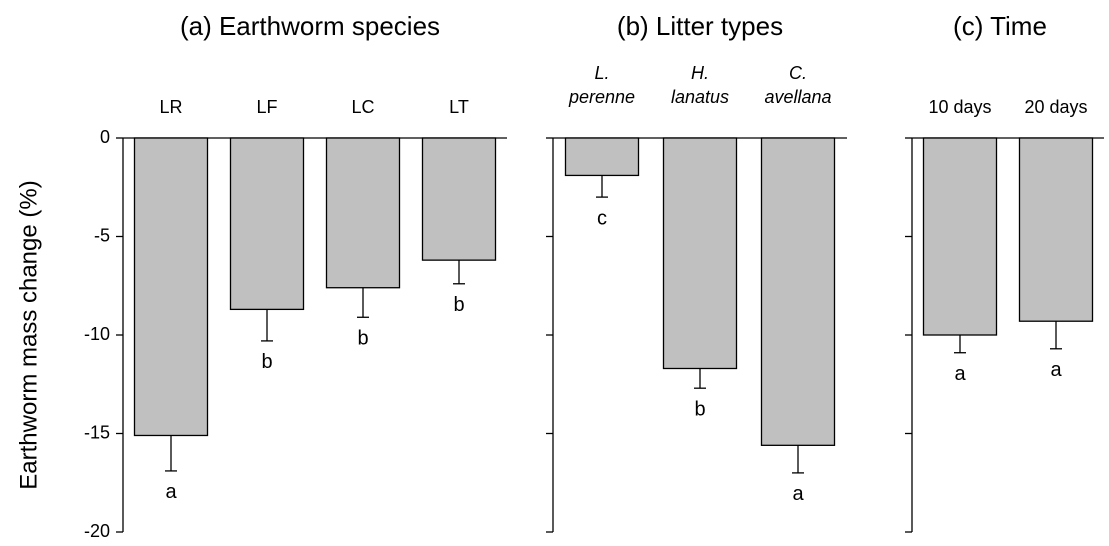 The image size is (1109, 546). What do you see at coordinates (102, 235) in the screenshot?
I see `y-tick-label: -5` at bounding box center [102, 235].